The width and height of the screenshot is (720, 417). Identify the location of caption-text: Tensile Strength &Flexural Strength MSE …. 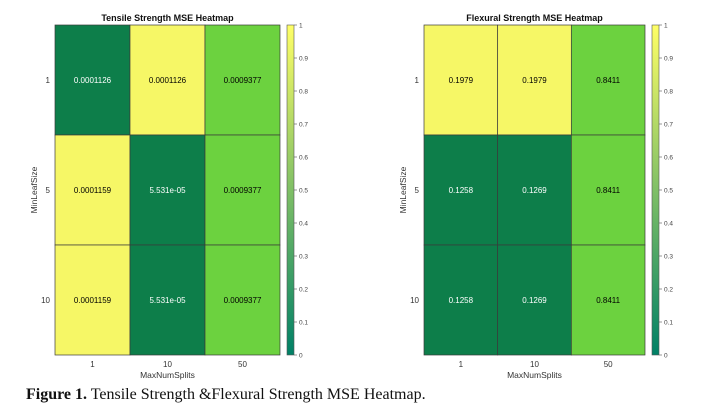
(256, 394).